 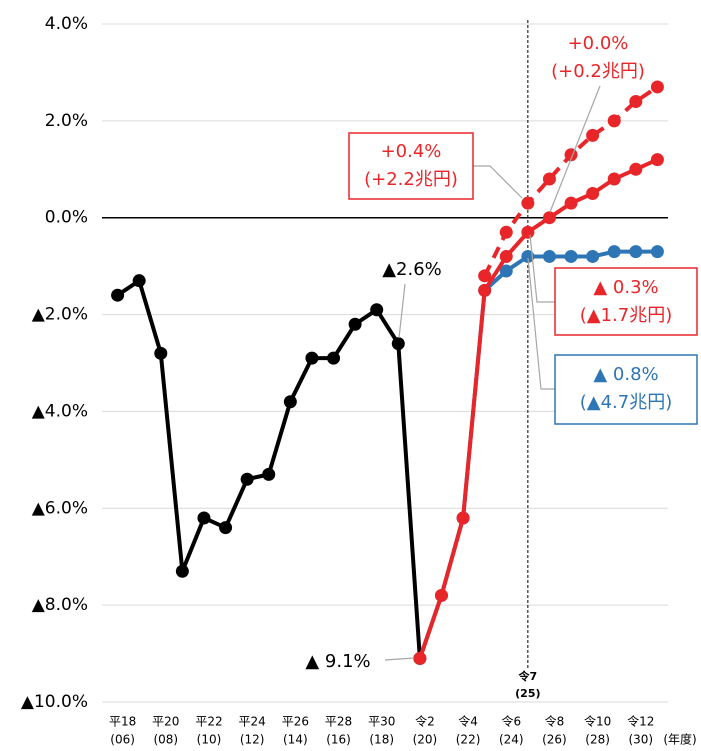 What do you see at coordinates (411, 179) in the screenshot?
I see `annotation-text: (+2.2兆円)` at bounding box center [411, 179].